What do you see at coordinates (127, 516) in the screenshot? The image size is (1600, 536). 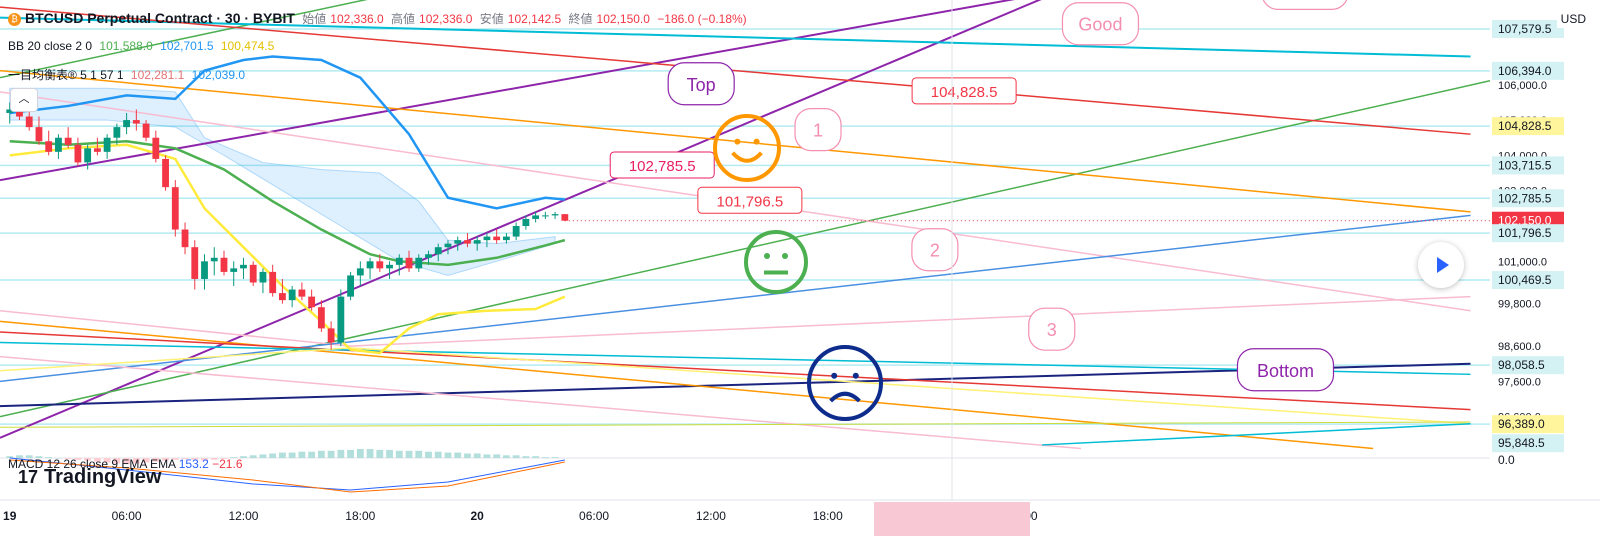 I see `time-tick-label: 06:00` at bounding box center [127, 516].